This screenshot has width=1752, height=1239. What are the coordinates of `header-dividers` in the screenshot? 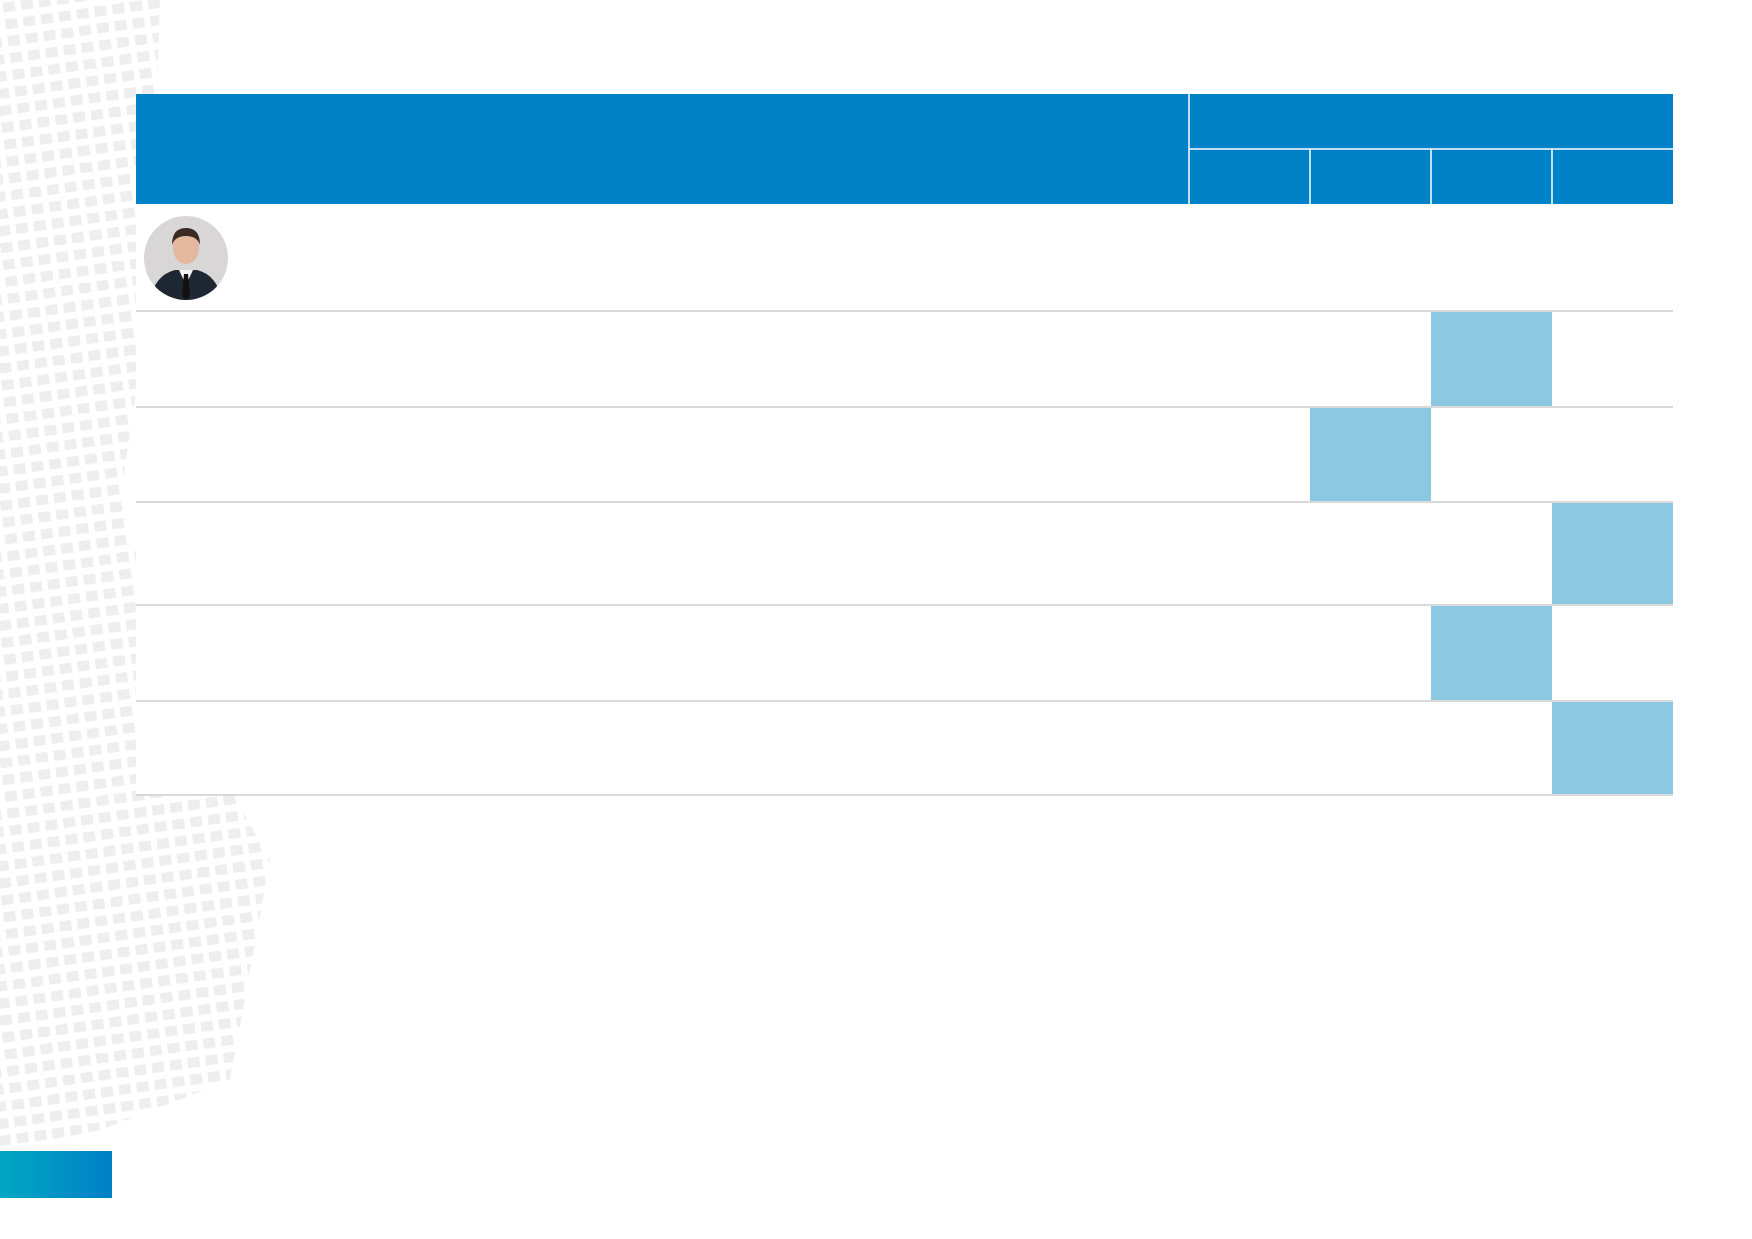 It's located at (1430, 149).